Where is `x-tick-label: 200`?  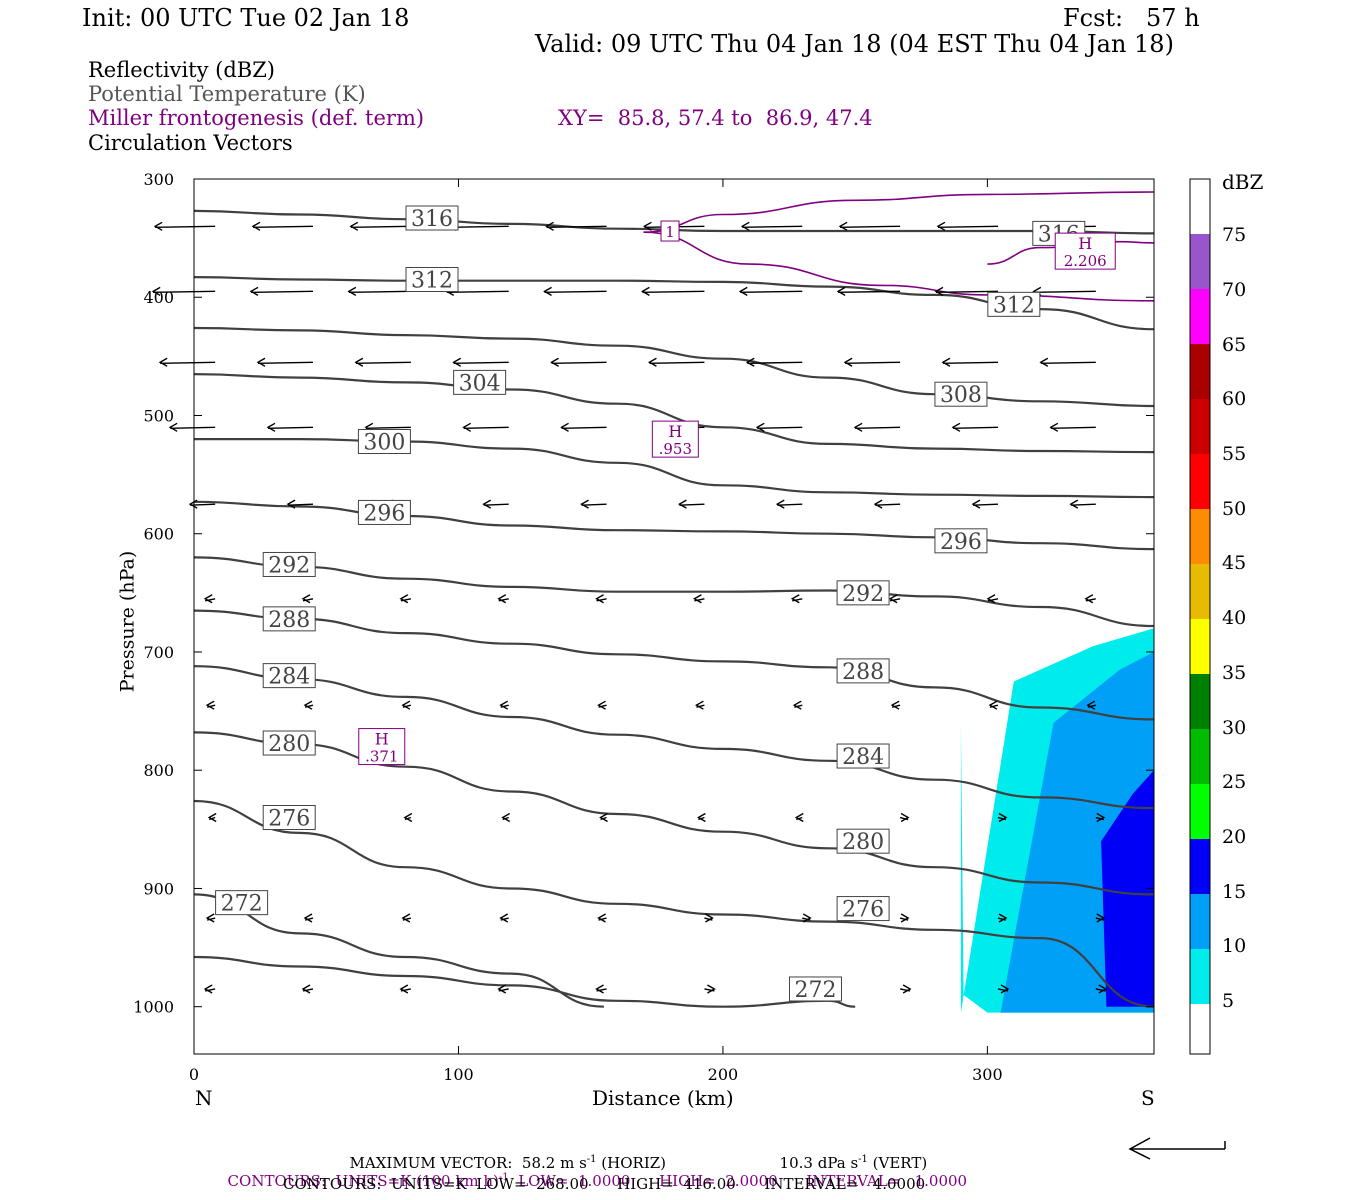 x-tick-label: 200 is located at coordinates (723, 1074).